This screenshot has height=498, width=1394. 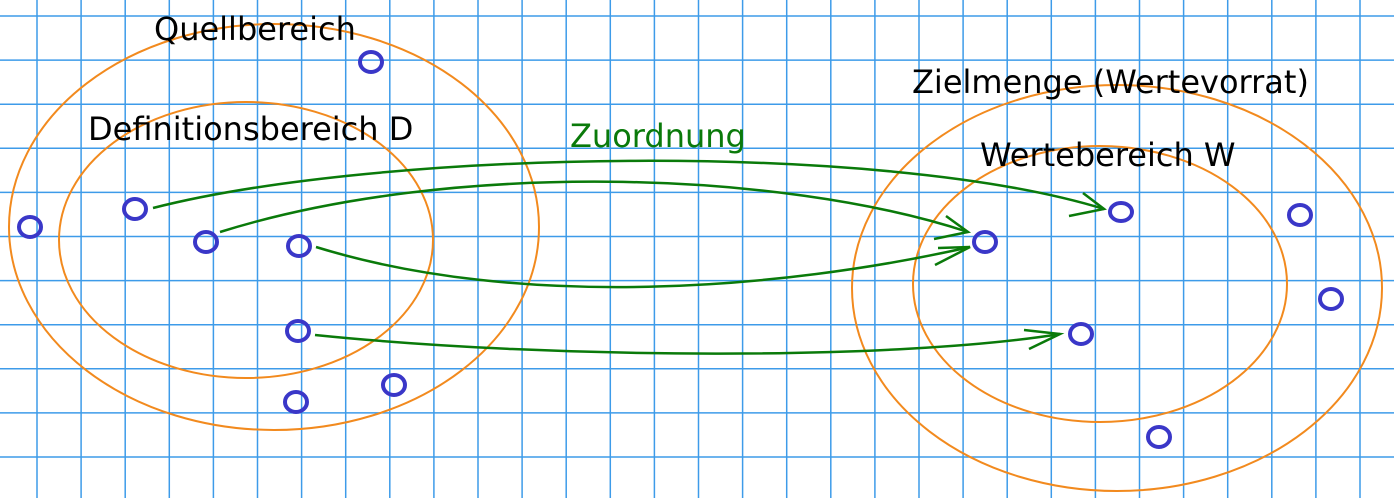 What do you see at coordinates (658, 136) in the screenshot?
I see `mapping-label: Zuordnung` at bounding box center [658, 136].